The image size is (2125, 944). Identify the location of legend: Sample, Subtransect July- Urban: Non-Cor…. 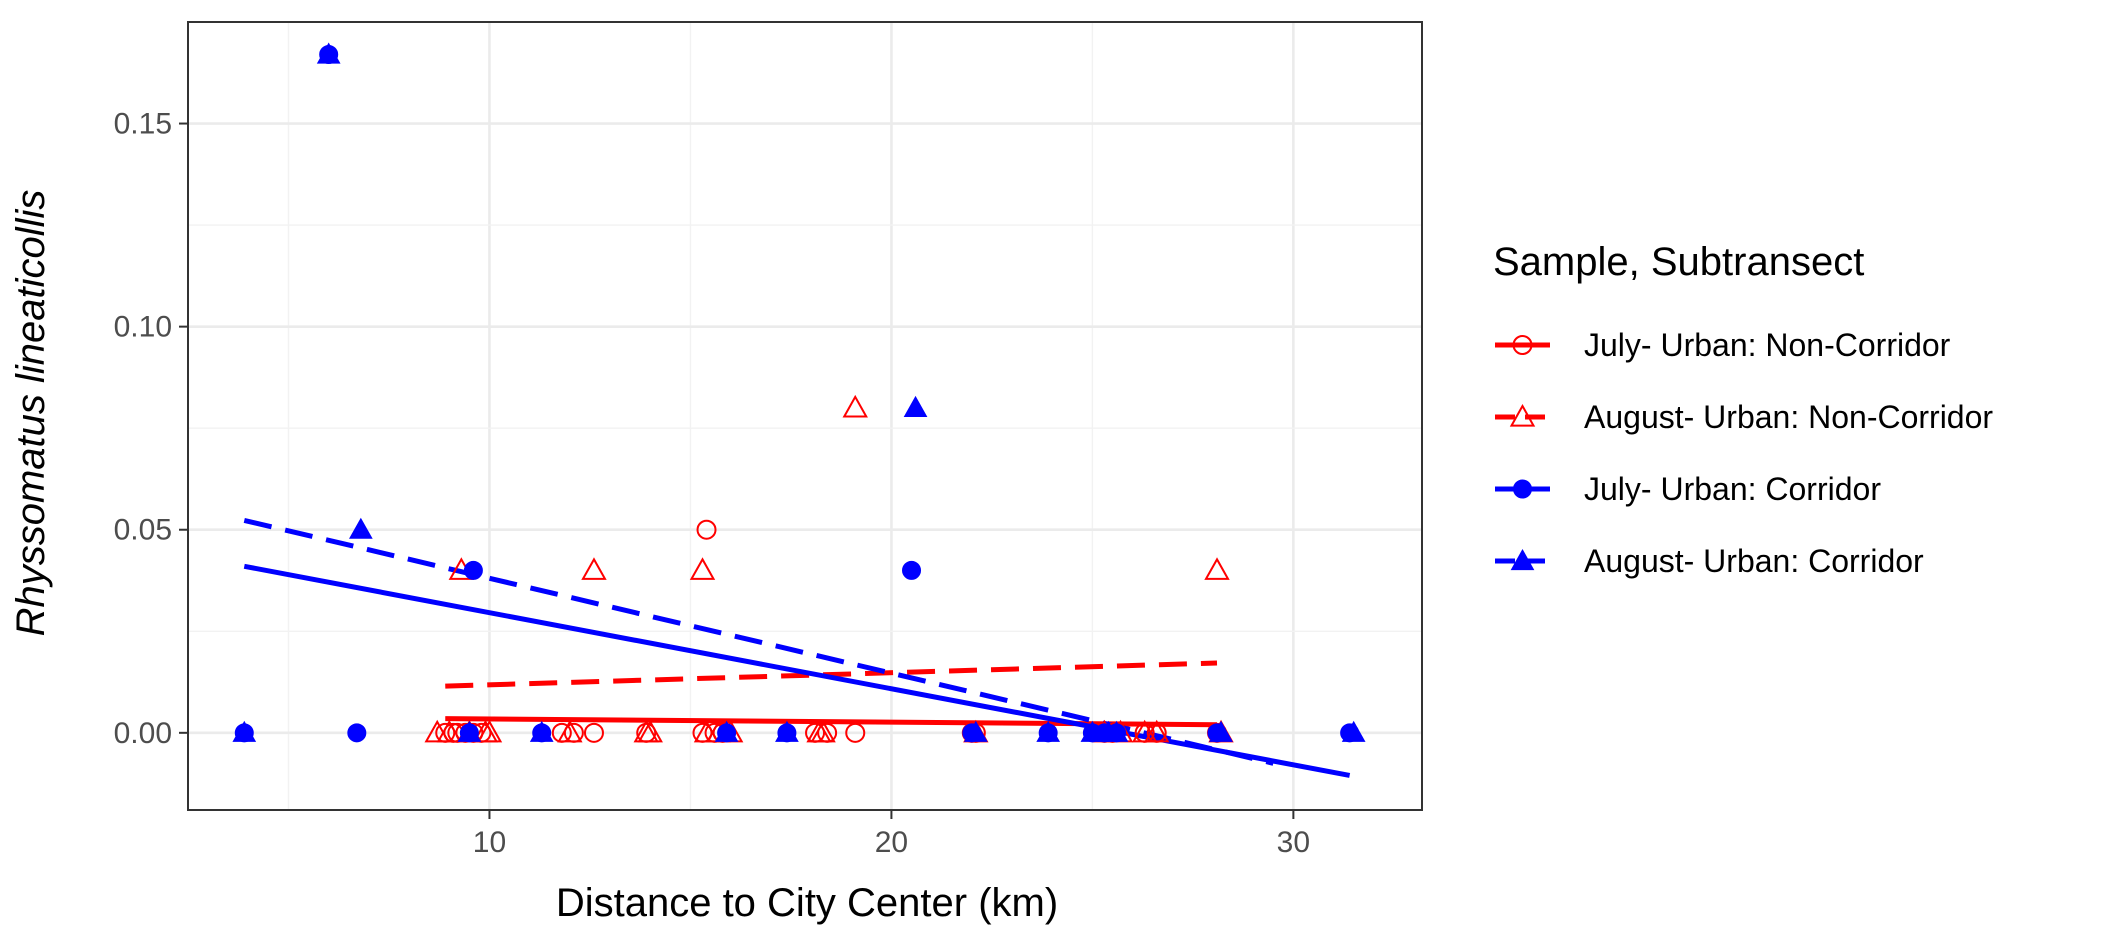
(1743, 409).